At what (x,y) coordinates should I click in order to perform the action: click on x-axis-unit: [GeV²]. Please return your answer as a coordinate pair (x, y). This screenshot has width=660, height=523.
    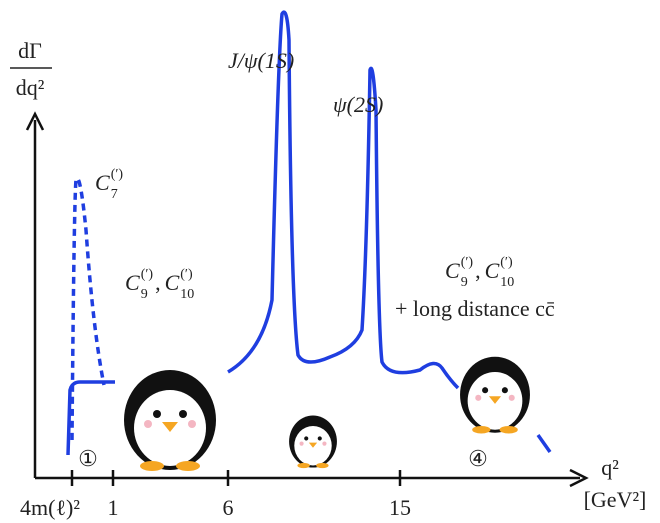
    Looking at the image, I should click on (615, 499).